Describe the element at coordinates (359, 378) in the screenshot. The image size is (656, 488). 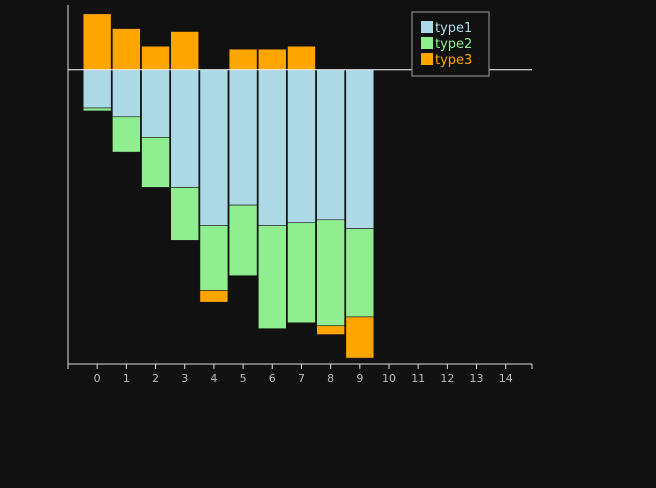
I see `x-tick-label: 9` at that location.